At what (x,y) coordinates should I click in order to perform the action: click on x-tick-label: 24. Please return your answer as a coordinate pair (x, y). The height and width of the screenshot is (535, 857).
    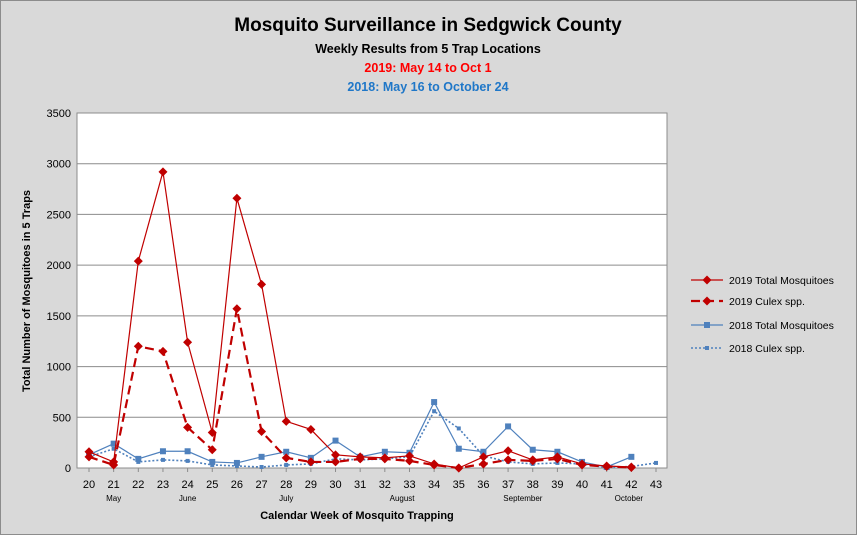
    Looking at the image, I should click on (187, 485).